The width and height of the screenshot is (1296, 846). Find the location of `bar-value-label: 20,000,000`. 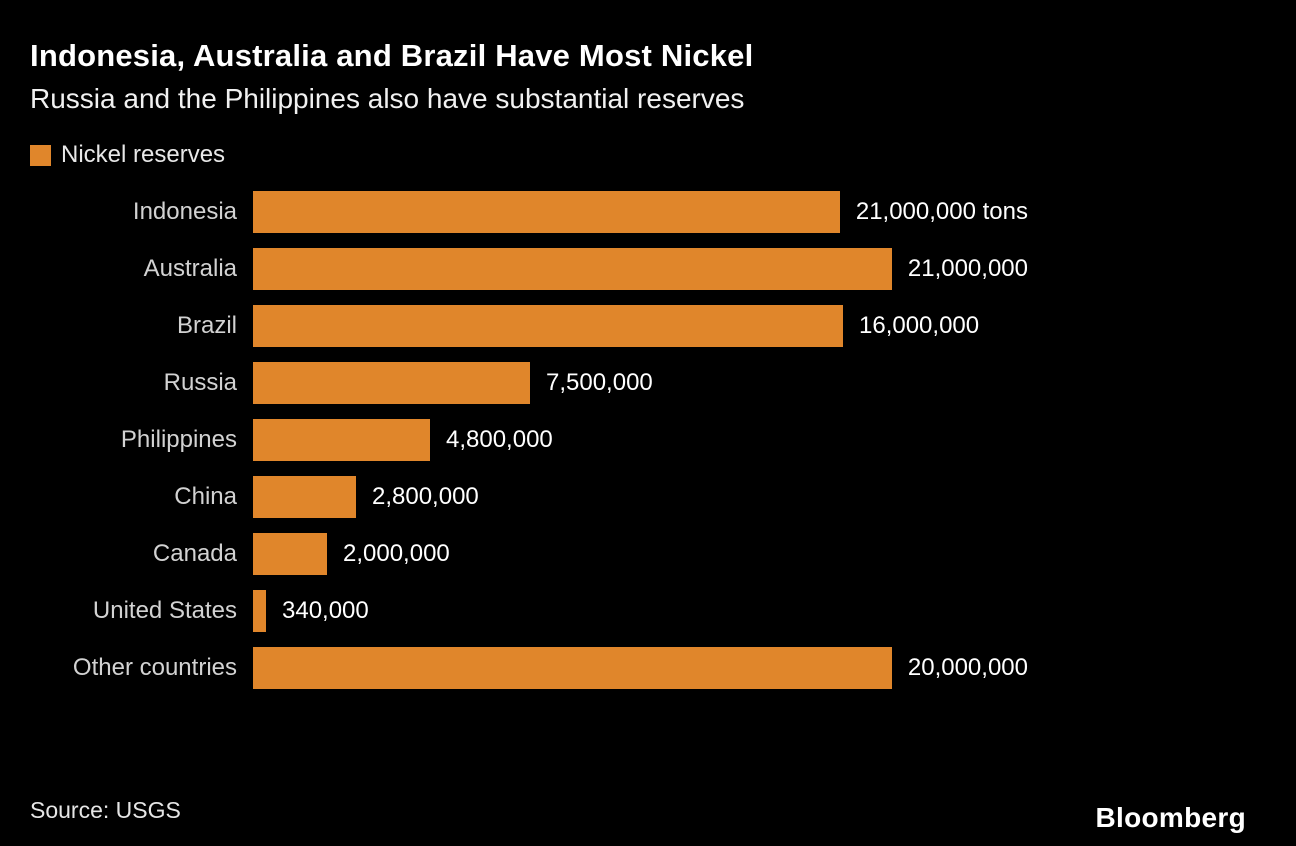

bar-value-label: 20,000,000 is located at coordinates (967, 667).